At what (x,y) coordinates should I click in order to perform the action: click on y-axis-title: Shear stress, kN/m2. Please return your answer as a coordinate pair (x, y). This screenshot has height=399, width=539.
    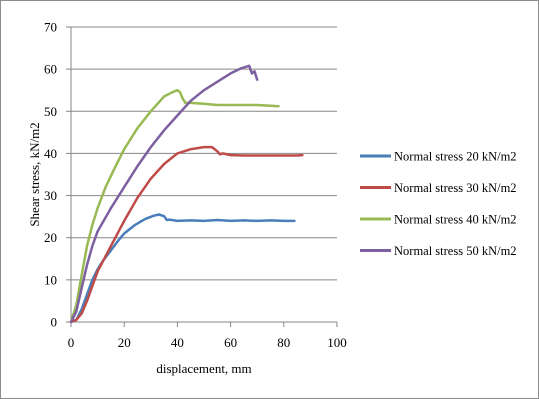
    Looking at the image, I should click on (34, 174).